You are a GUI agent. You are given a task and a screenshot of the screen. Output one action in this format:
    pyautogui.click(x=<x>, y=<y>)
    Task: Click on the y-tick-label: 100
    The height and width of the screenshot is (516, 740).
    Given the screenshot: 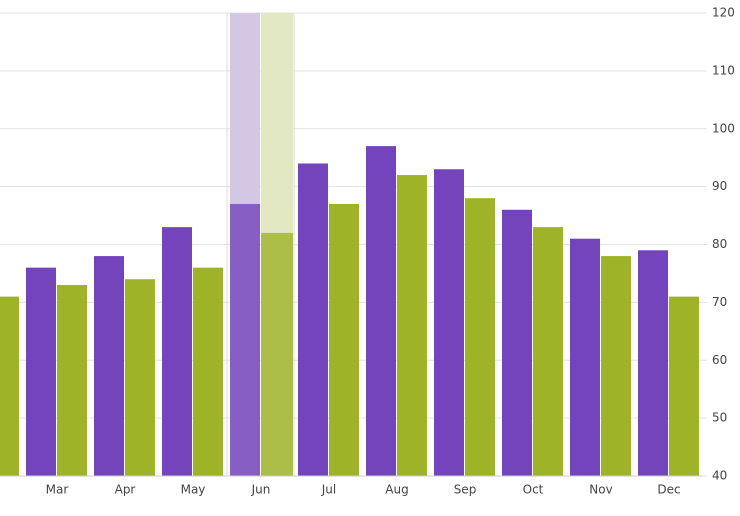 What is the action you would take?
    pyautogui.click(x=723, y=128)
    